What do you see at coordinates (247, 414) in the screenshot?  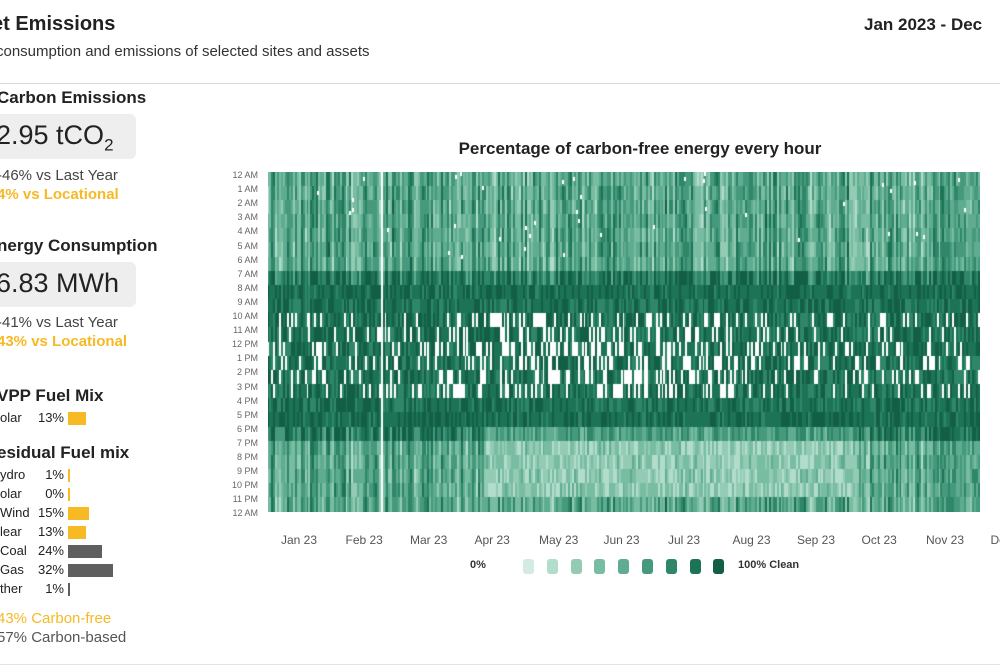 I see `hour-tick-label: 5 PM` at bounding box center [247, 414].